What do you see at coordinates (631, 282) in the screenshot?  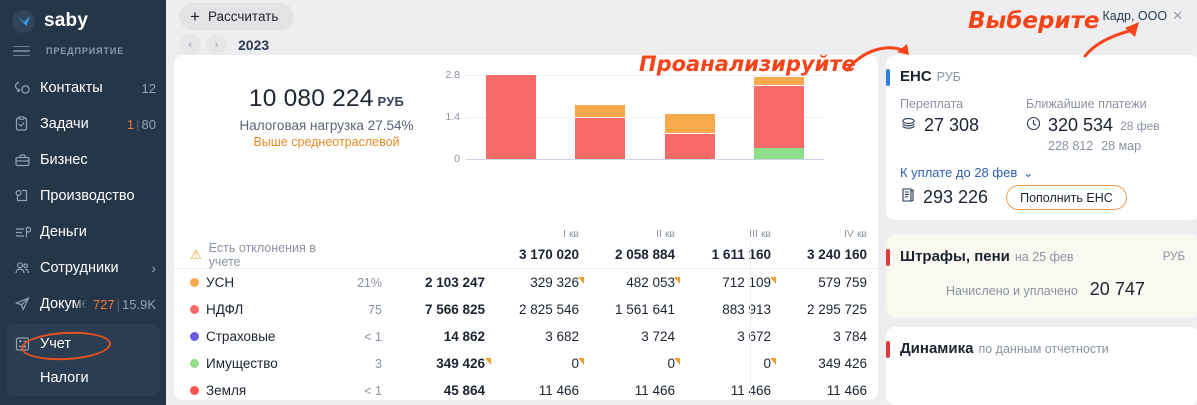 I see `row-quarter-cell: 482 053` at bounding box center [631, 282].